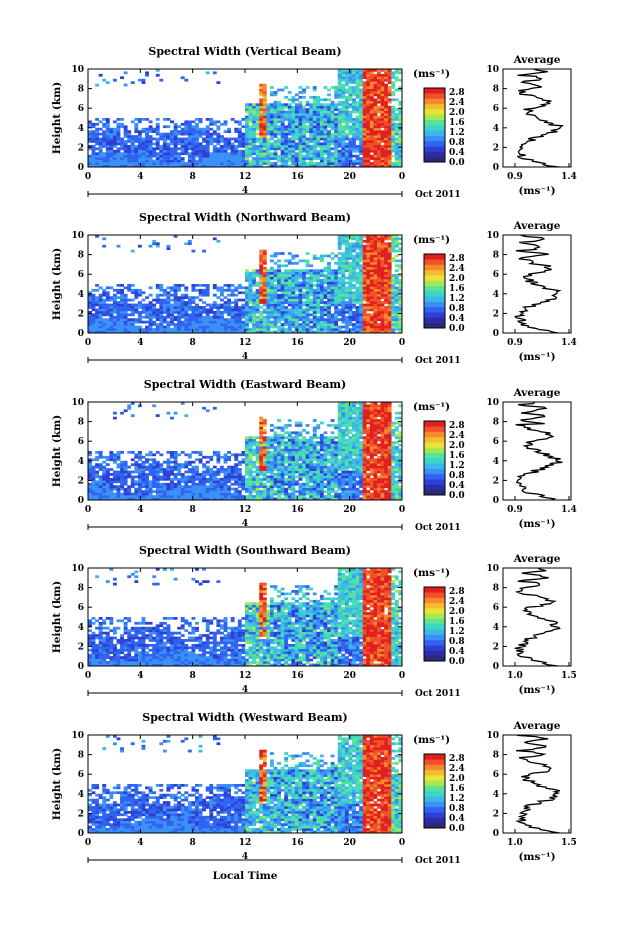 The image size is (622, 929). What do you see at coordinates (457, 309) in the screenshot?
I see `colorbar-tick-label: 0.8` at bounding box center [457, 309].